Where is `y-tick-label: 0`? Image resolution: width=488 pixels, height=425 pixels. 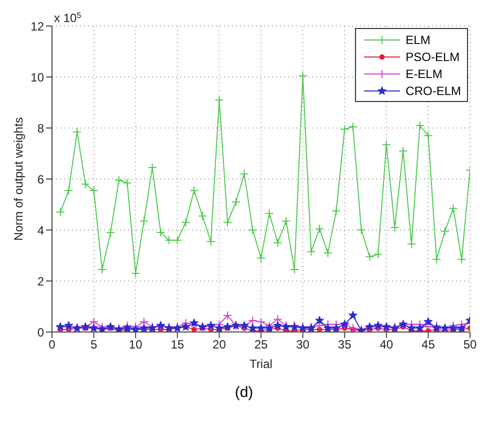
y-tick-label: 0 is located at coordinates (40, 332).